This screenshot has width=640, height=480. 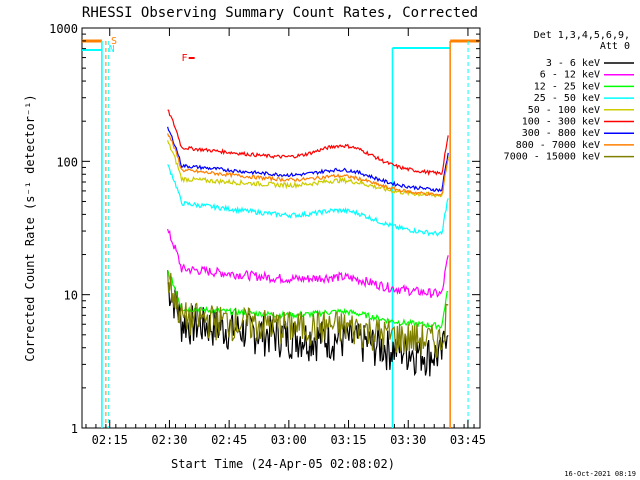 I want to click on legend-entry-label: 3 - 6 keV, so click(x=573, y=63).